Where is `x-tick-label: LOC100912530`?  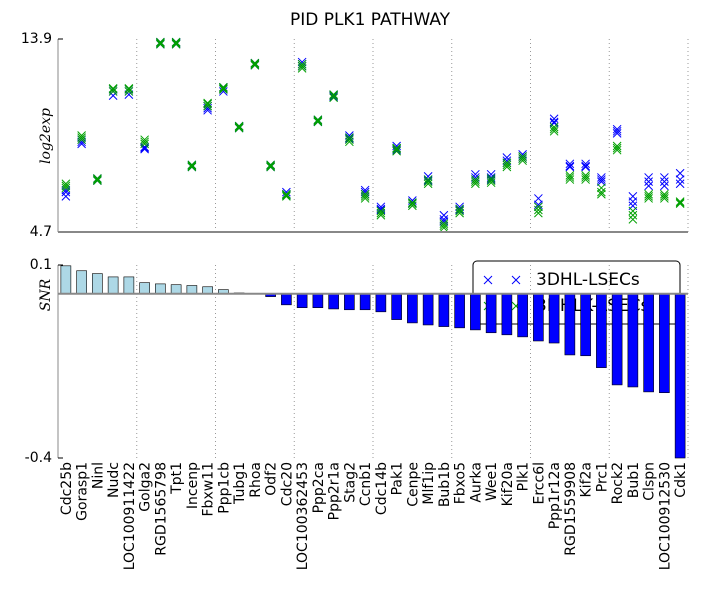 x-tick-label: LOC100912530 is located at coordinates (665, 516).